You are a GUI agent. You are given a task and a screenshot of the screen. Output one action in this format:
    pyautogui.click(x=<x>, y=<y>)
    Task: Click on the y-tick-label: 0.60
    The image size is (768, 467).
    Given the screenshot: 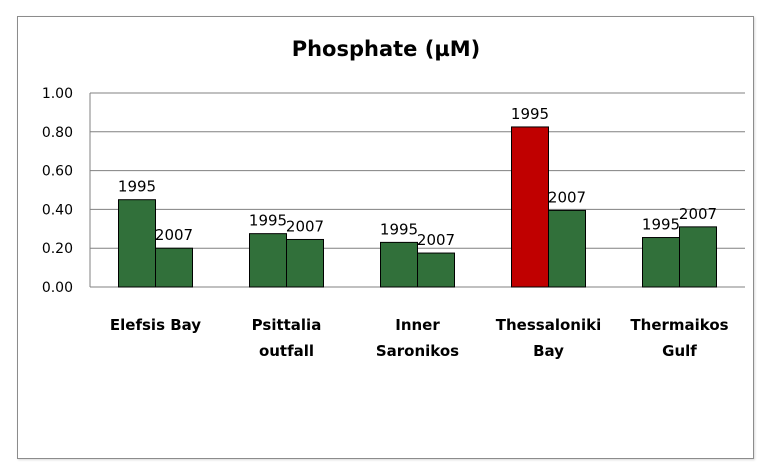 What is the action you would take?
    pyautogui.click(x=57, y=172)
    